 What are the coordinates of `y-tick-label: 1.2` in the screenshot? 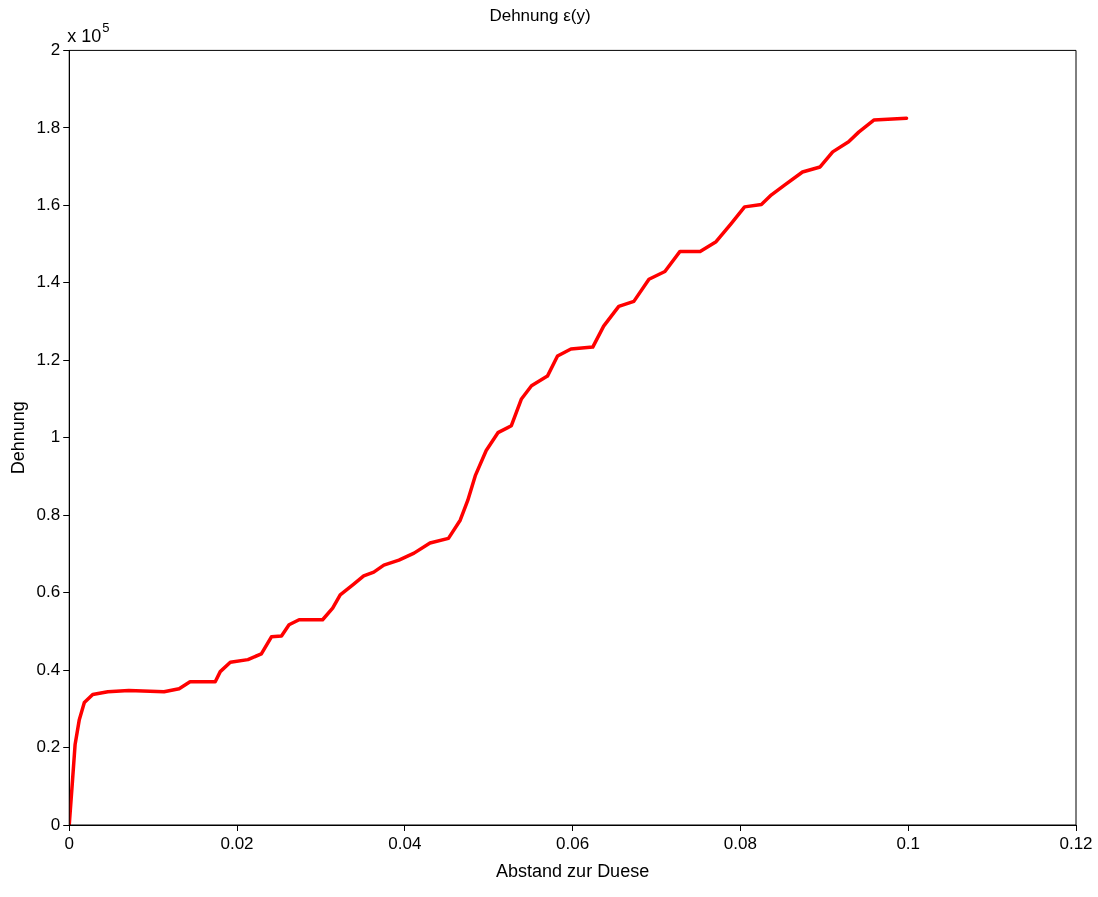 It's located at (48, 359).